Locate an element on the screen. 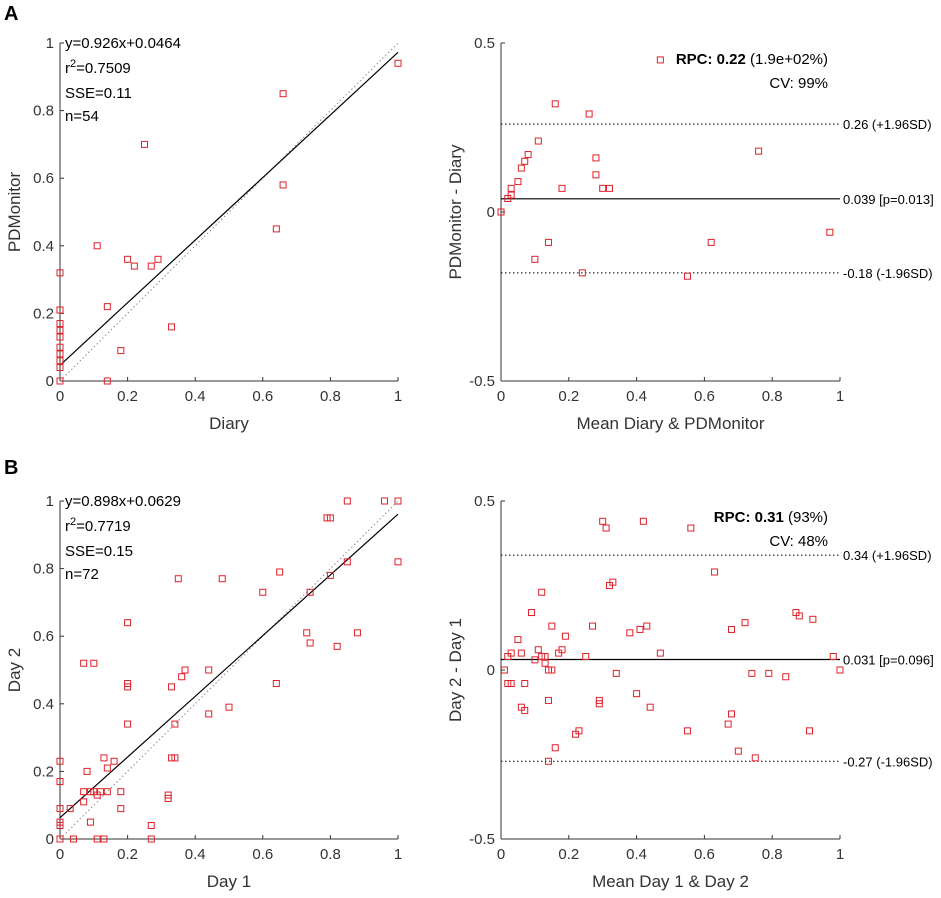 The width and height of the screenshot is (941, 898). a-scatter-x-tick-label: 0.6 is located at coordinates (262, 396).